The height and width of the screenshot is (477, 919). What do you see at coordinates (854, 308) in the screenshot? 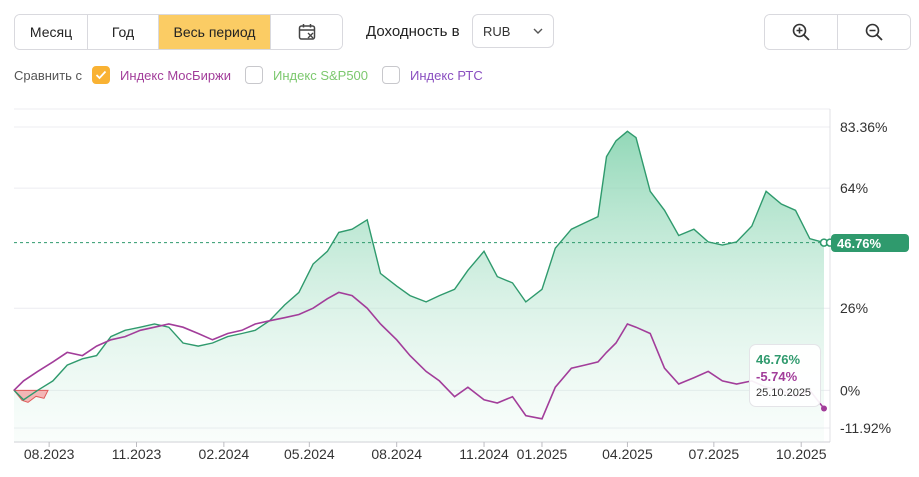
I see `y-tick-label: 26%` at bounding box center [854, 308].